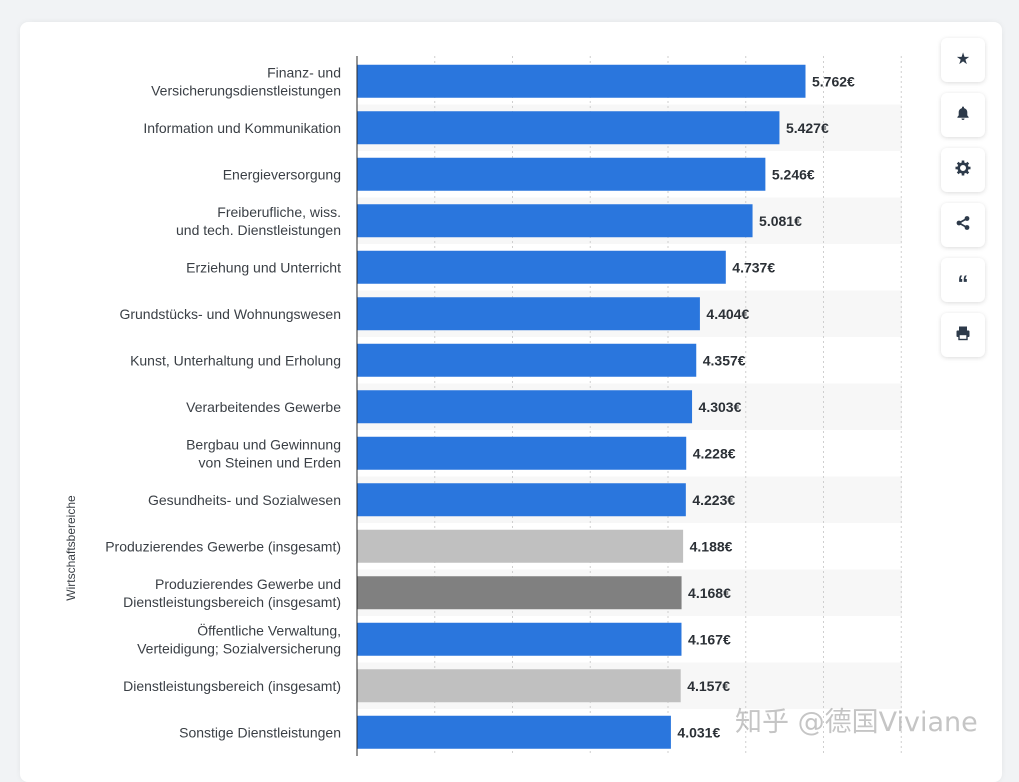  Describe the element at coordinates (807, 128) in the screenshot. I see `value-label: 5.427€` at that location.